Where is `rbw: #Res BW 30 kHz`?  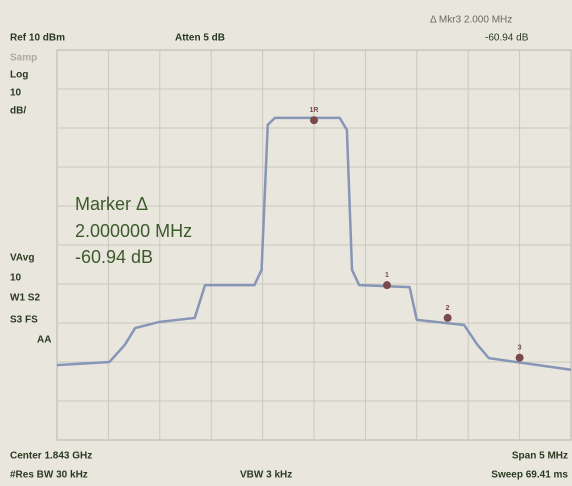 rbw: #Res BW 30 kHz is located at coordinates (49, 475).